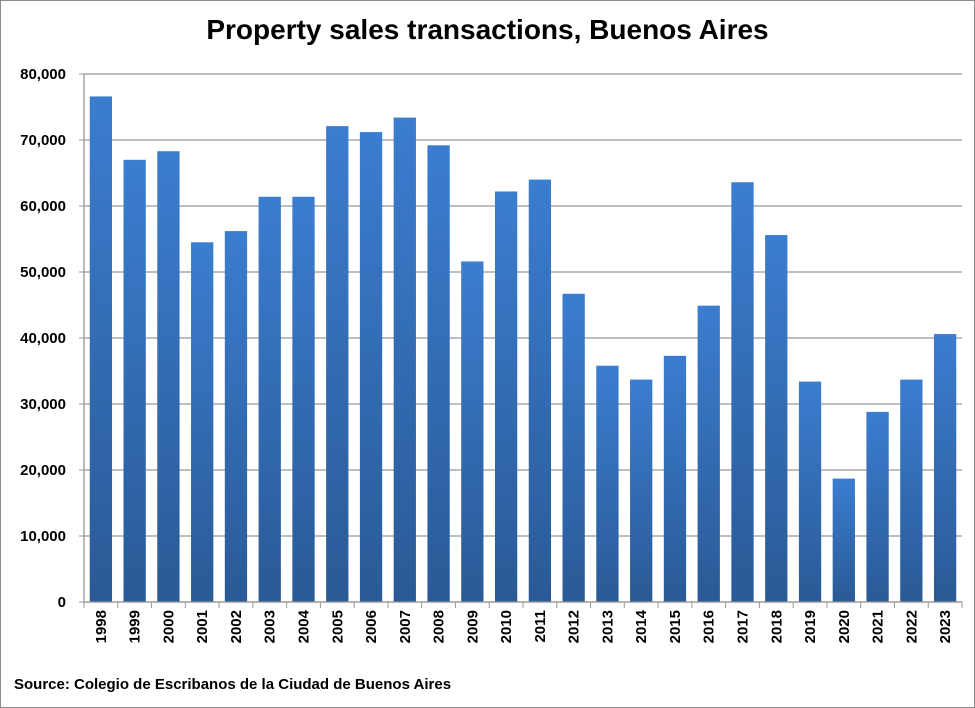  Describe the element at coordinates (62, 602) in the screenshot. I see `y-tick-label: 0` at that location.